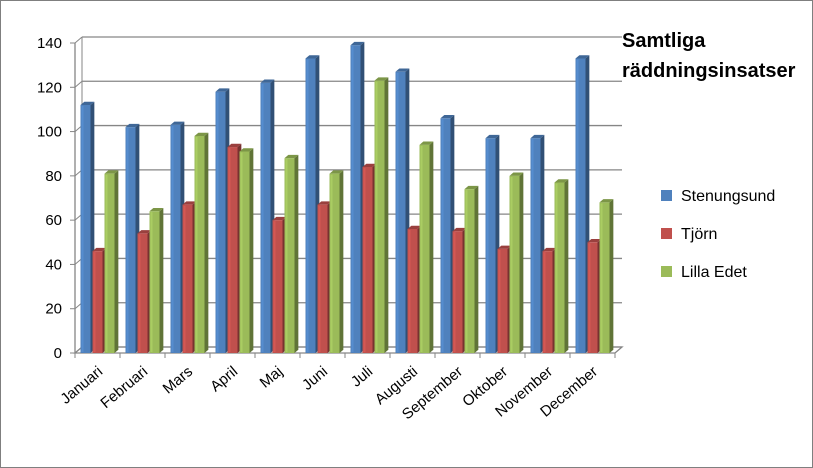  Describe the element at coordinates (362, 376) in the screenshot. I see `x-tick-label: Juli` at that location.